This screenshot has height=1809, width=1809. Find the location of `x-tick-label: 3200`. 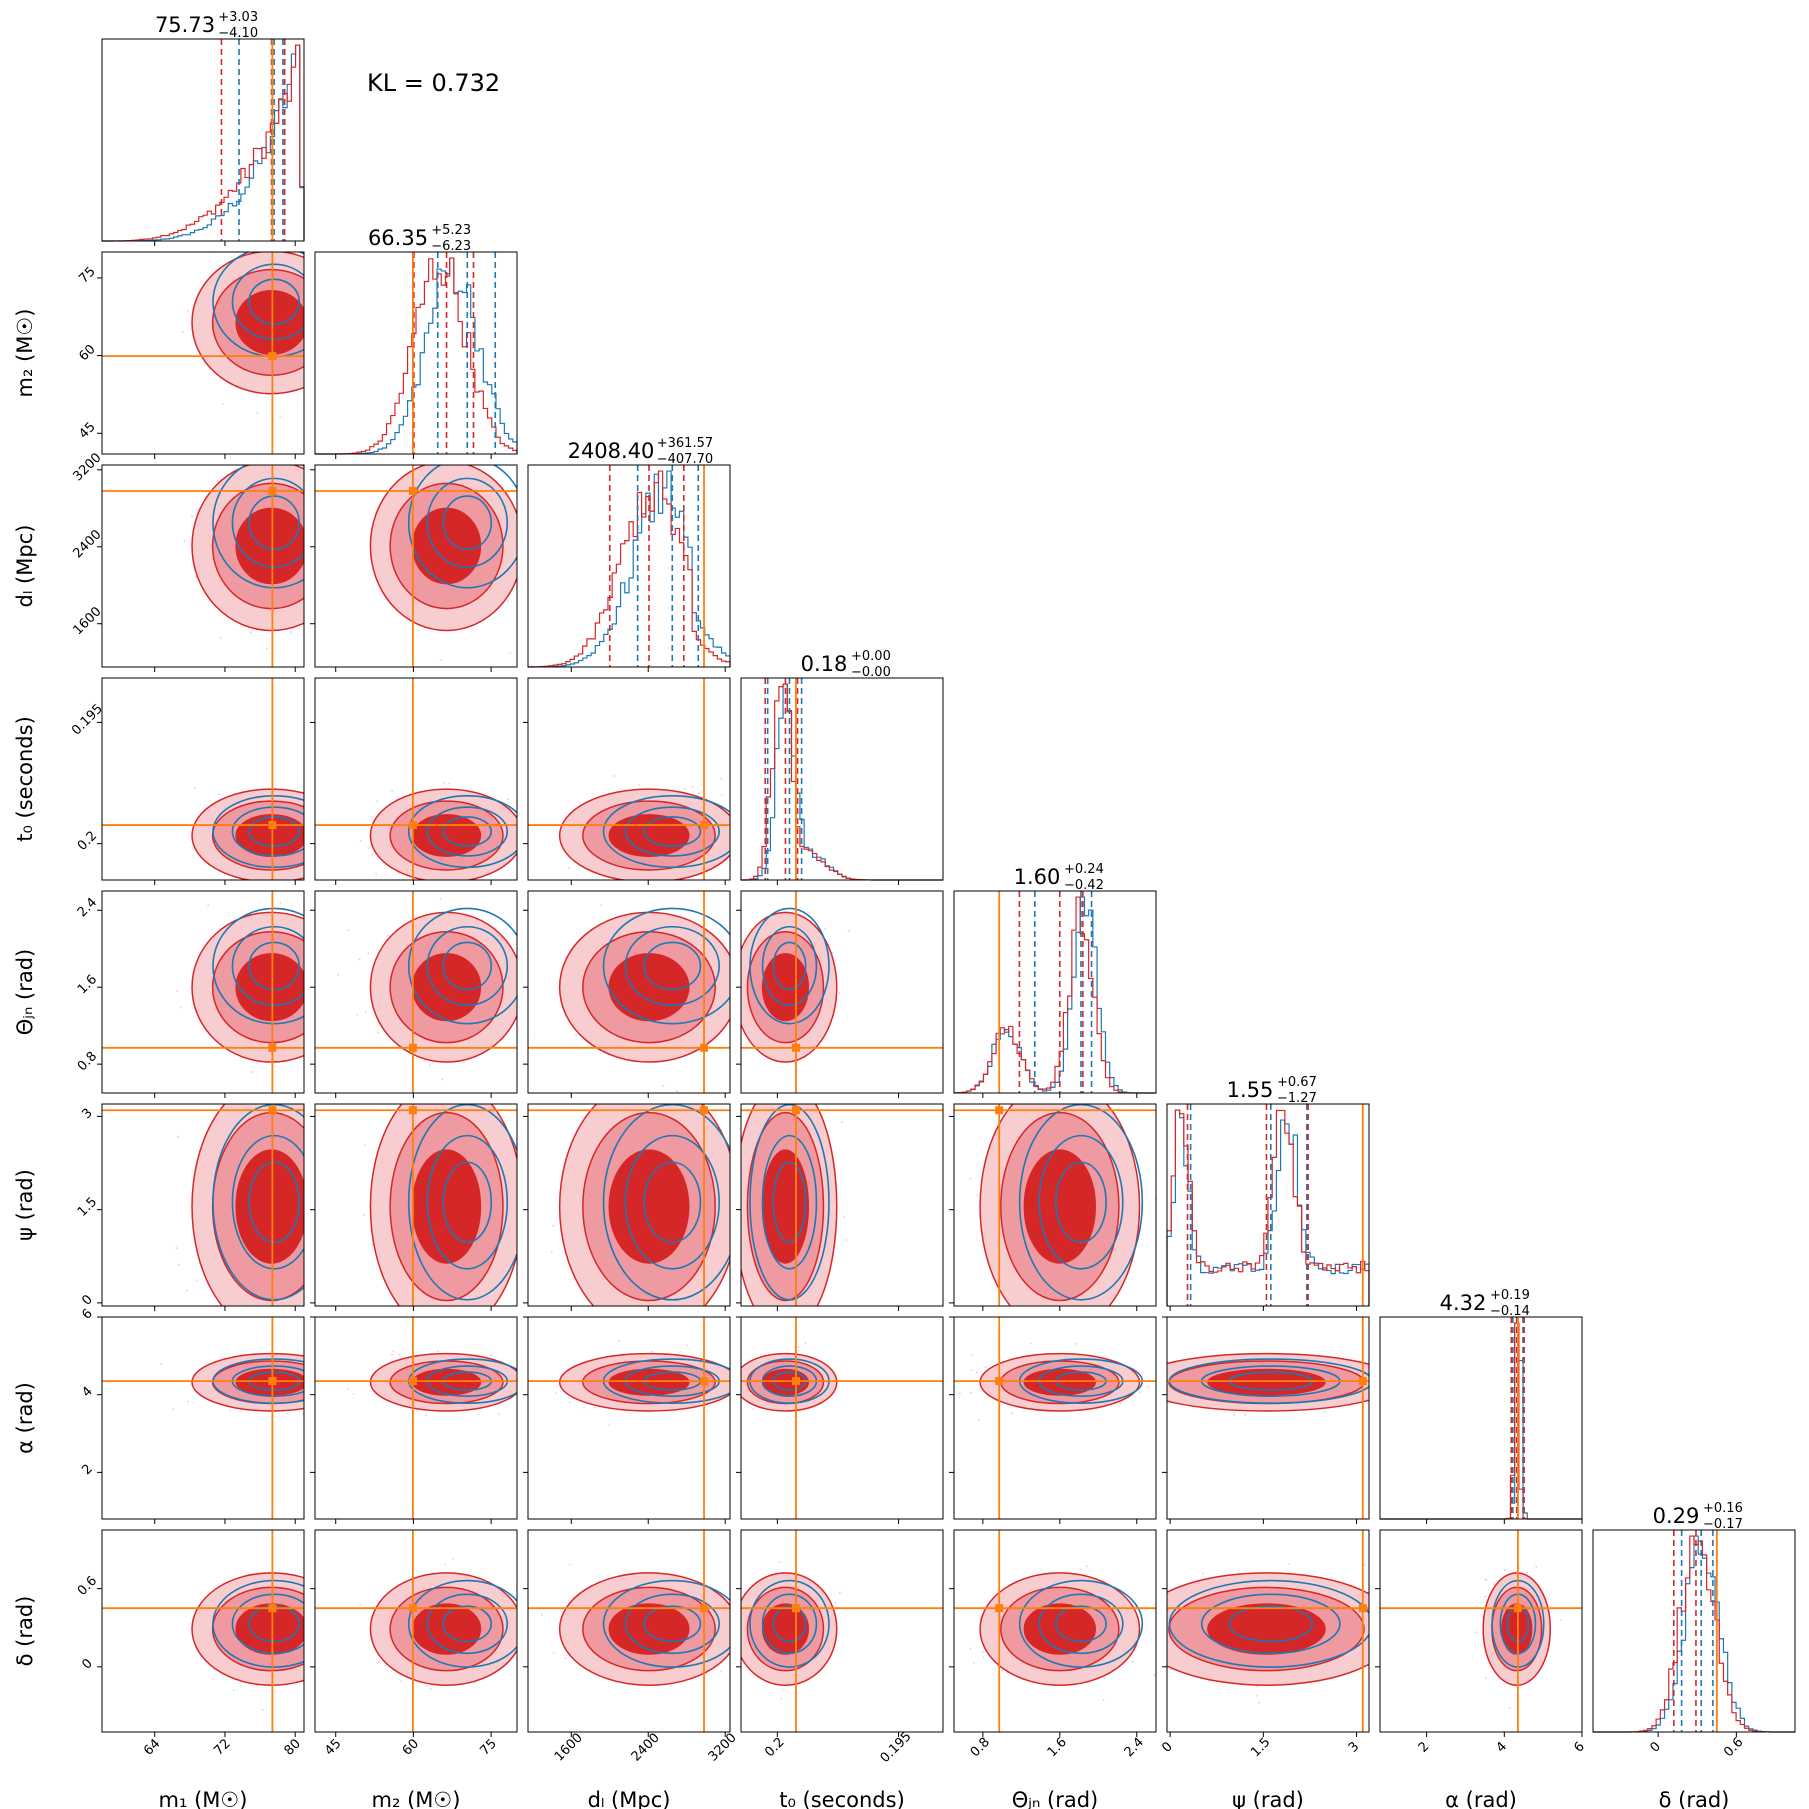

x-tick-label: 3200 is located at coordinates (723, 1748).